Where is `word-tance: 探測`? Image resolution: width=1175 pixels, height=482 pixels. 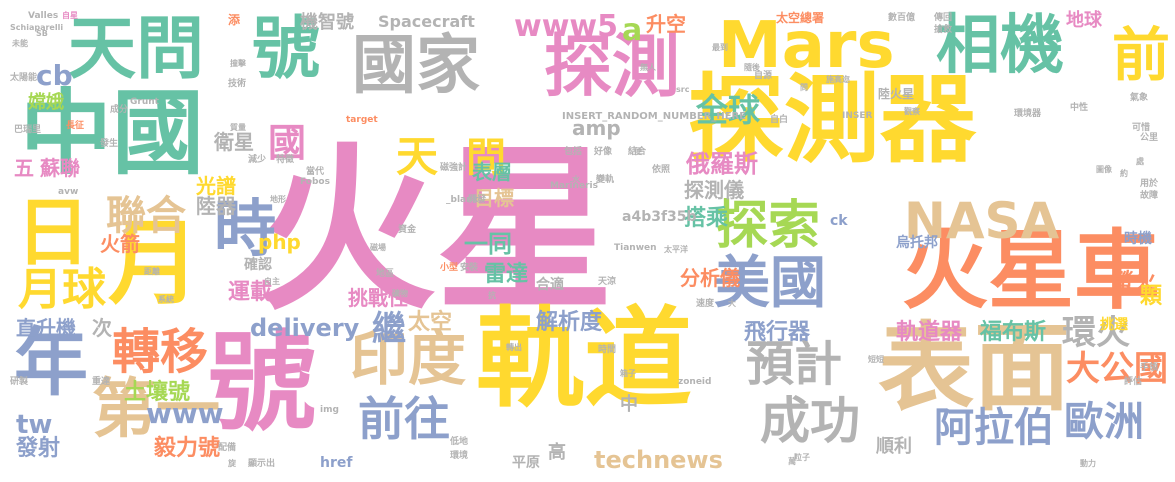 word-tance: 探測 is located at coordinates (612, 67).